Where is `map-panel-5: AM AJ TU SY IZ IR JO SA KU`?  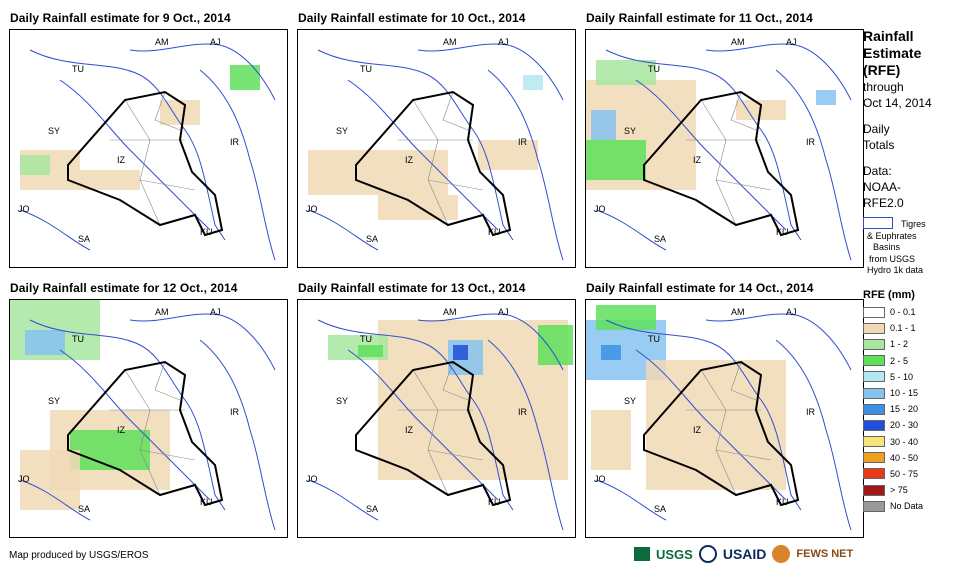
map-panel-5: AM AJ TU SY IZ IR JO SA KU is located at coordinates (436, 418).